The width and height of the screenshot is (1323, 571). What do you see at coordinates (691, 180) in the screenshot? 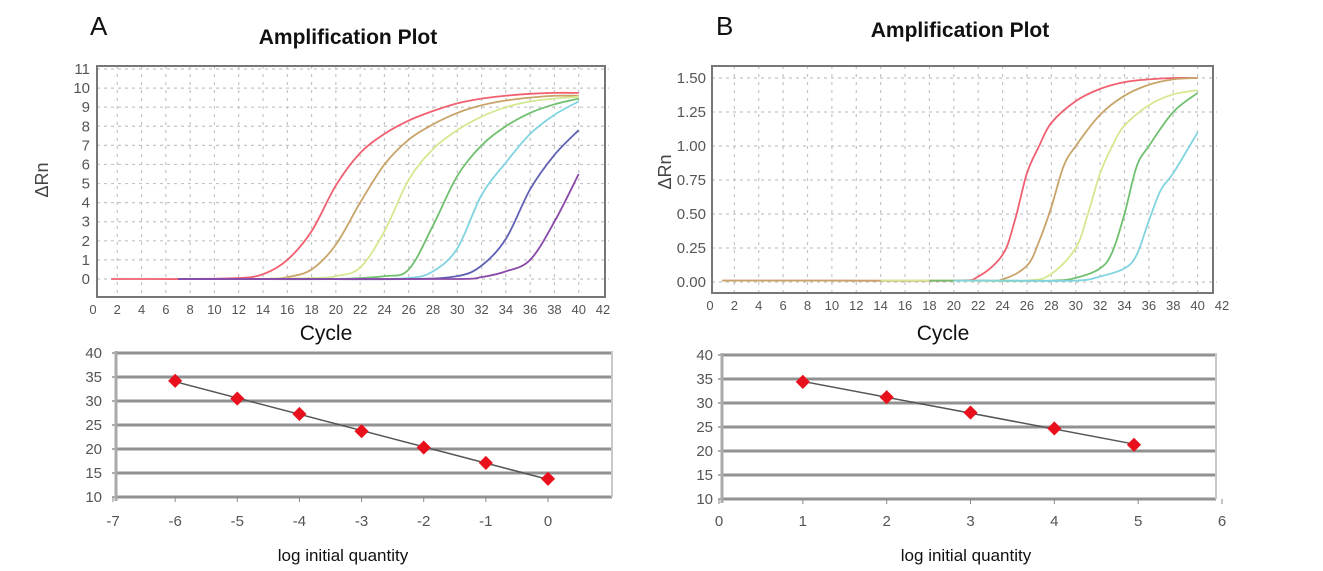
I see `y-tick-label: 0.75` at bounding box center [691, 180].